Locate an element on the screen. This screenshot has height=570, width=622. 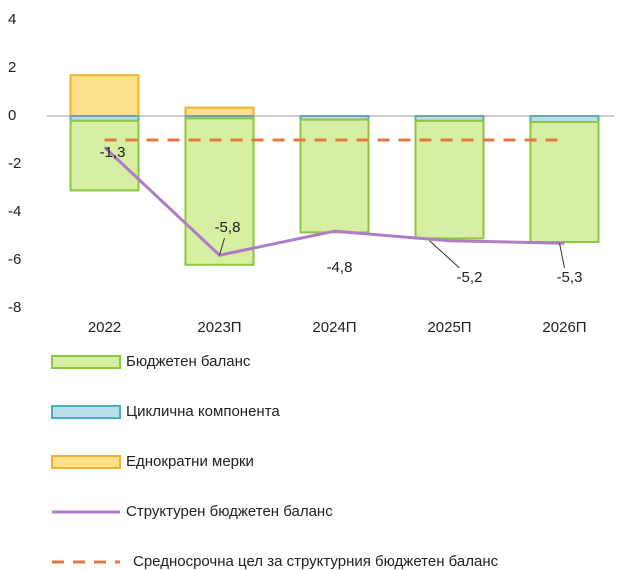
x-tick-label: 2024П is located at coordinates (334, 327).